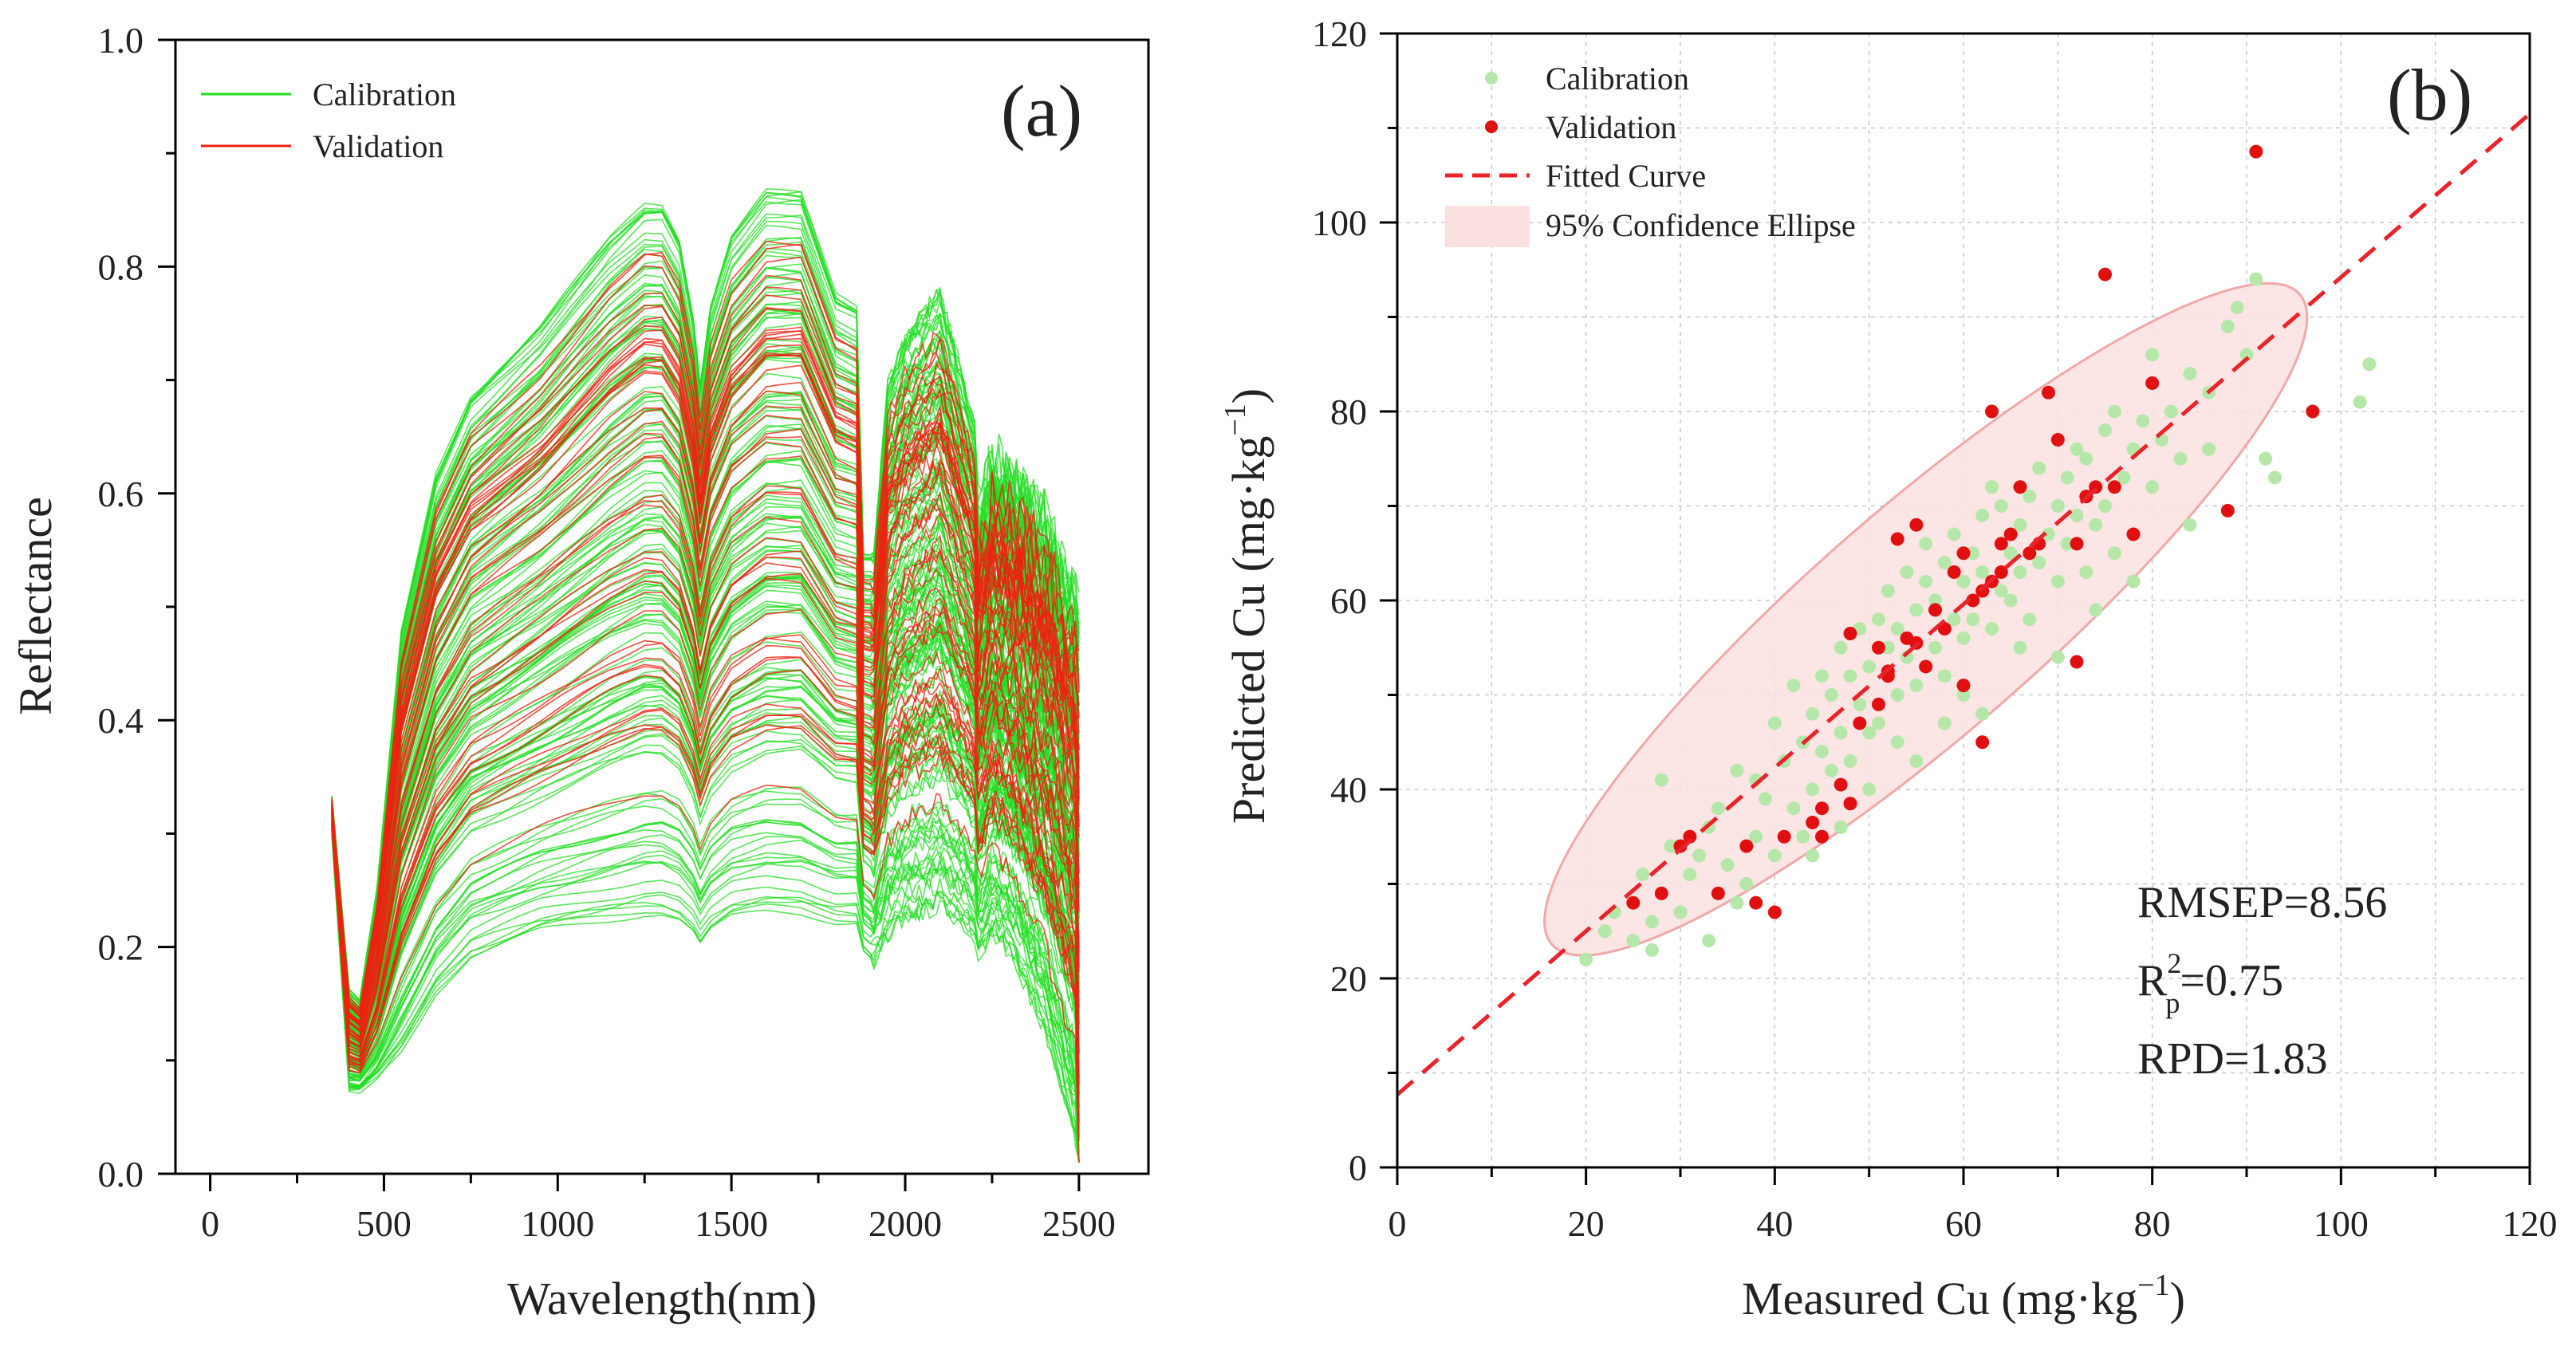  I want to click on y-tick-label: 100, so click(1339, 223).